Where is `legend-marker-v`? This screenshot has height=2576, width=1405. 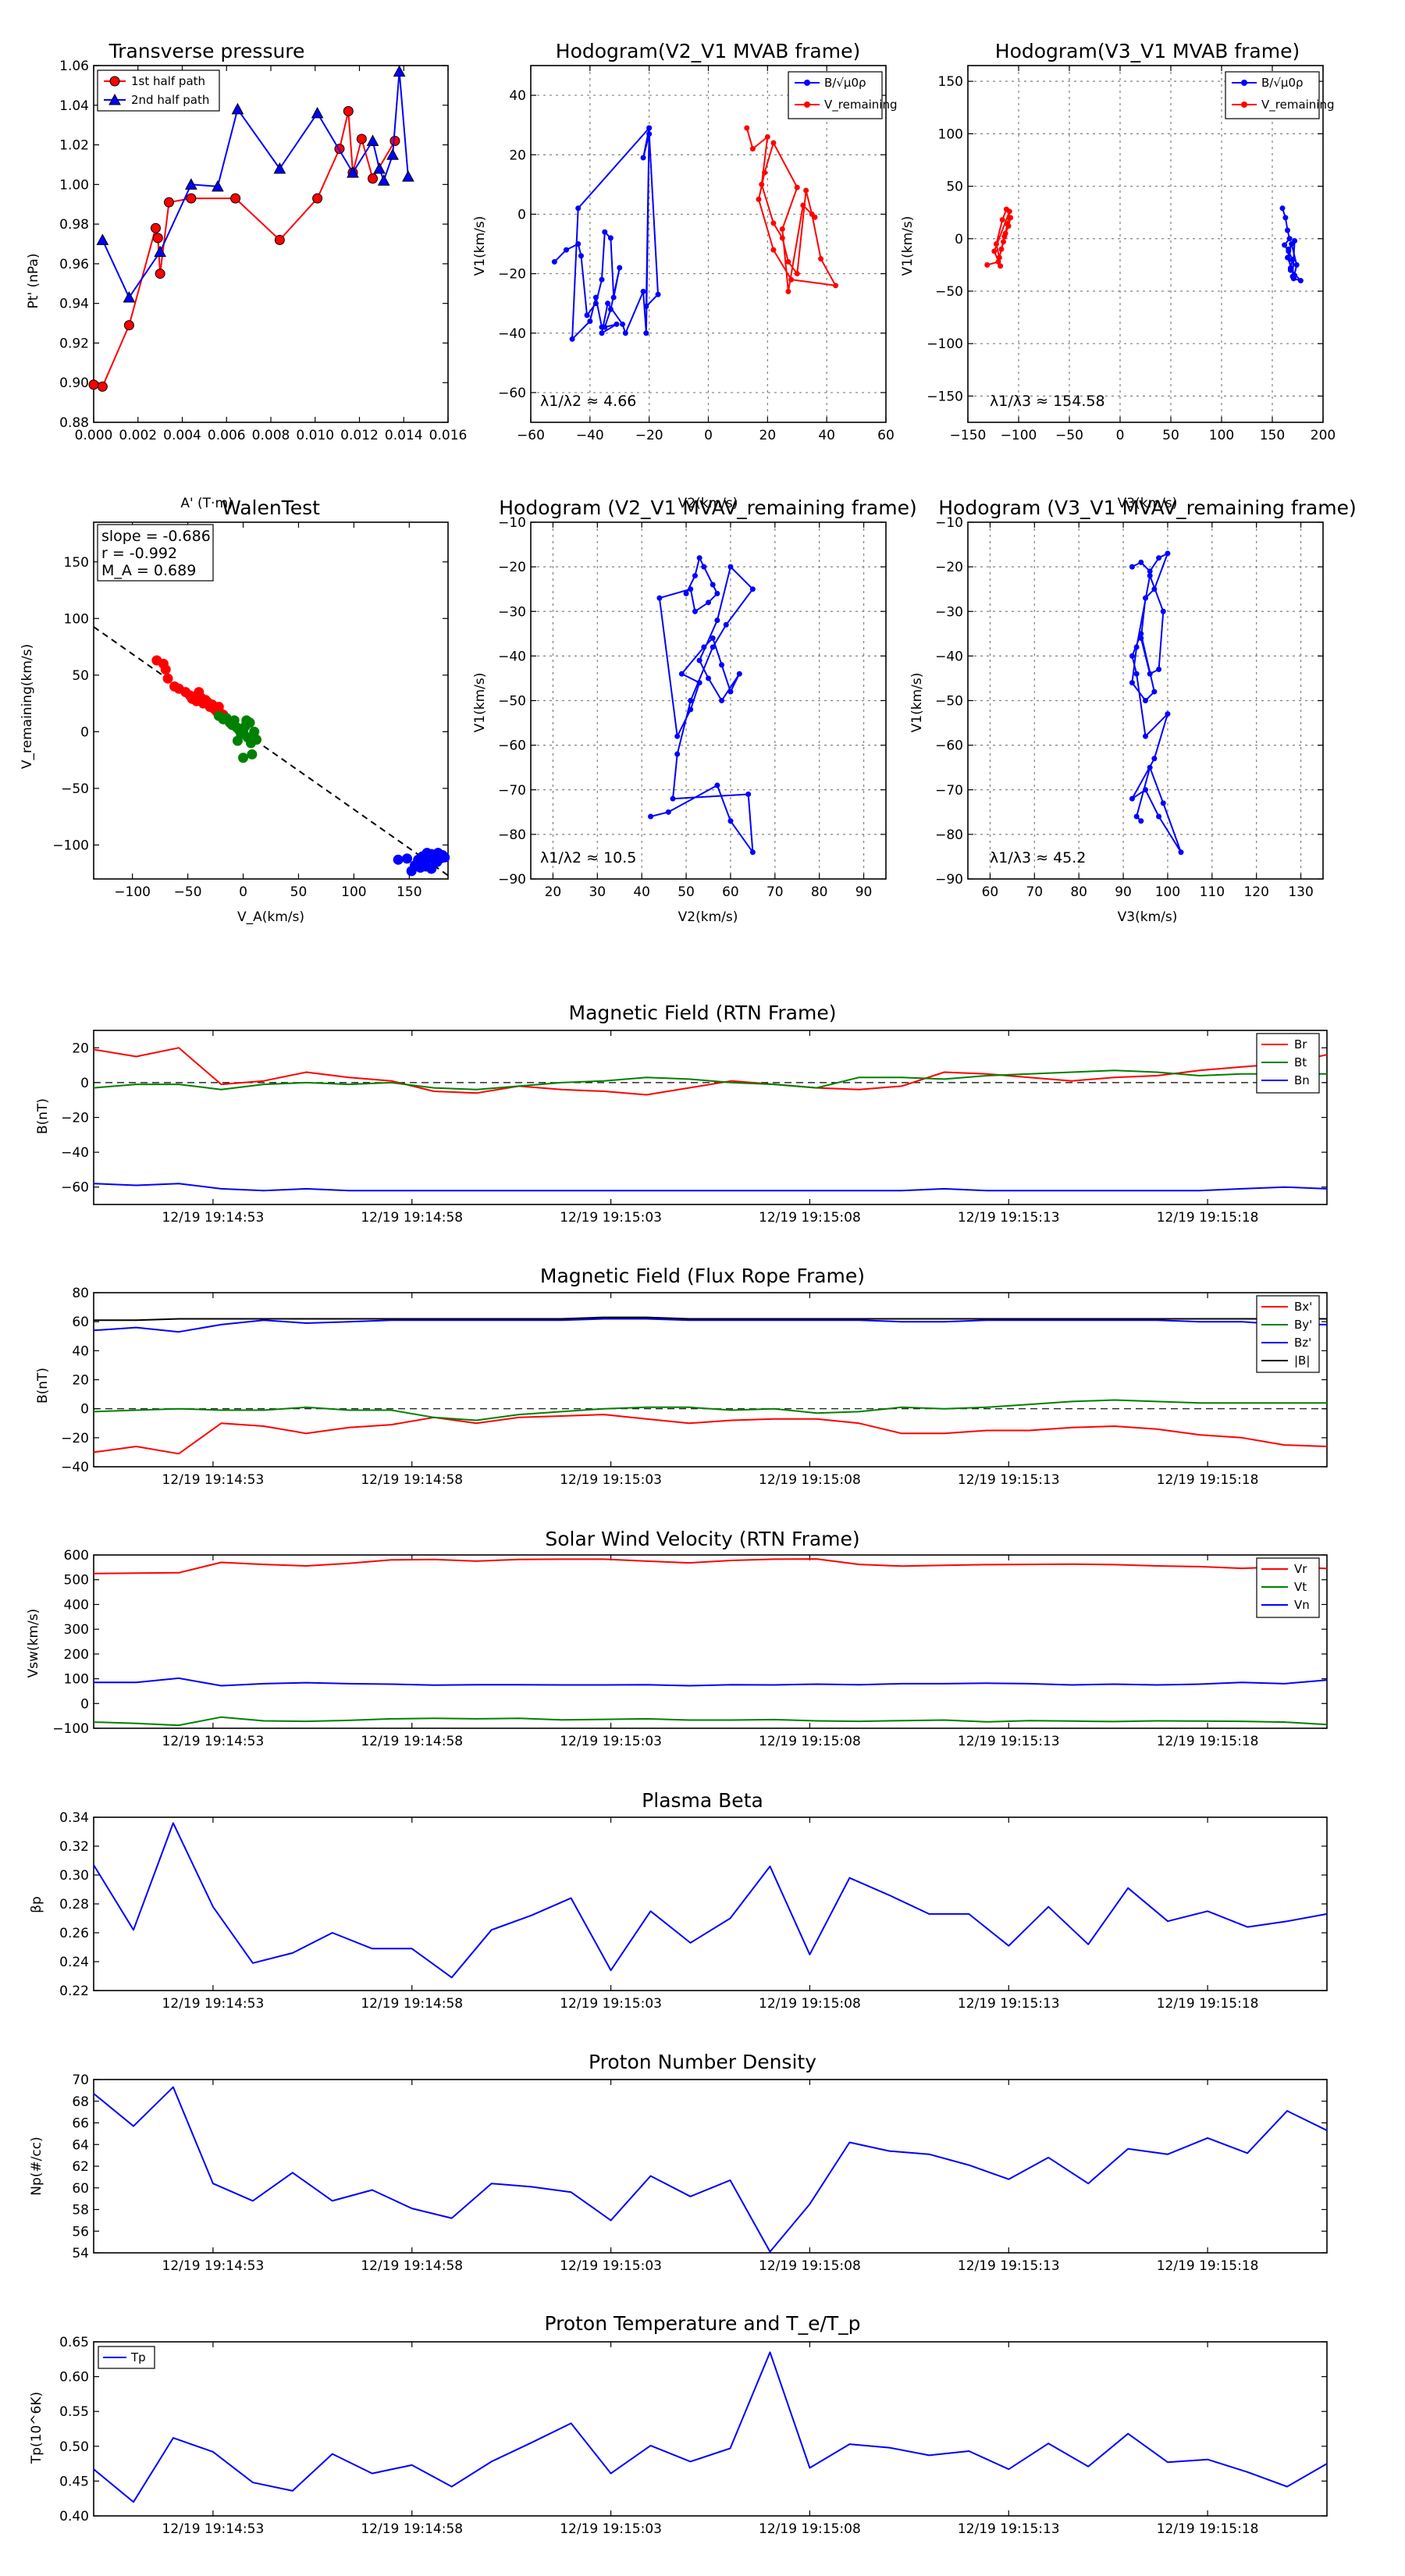 legend-marker-v is located at coordinates (807, 104).